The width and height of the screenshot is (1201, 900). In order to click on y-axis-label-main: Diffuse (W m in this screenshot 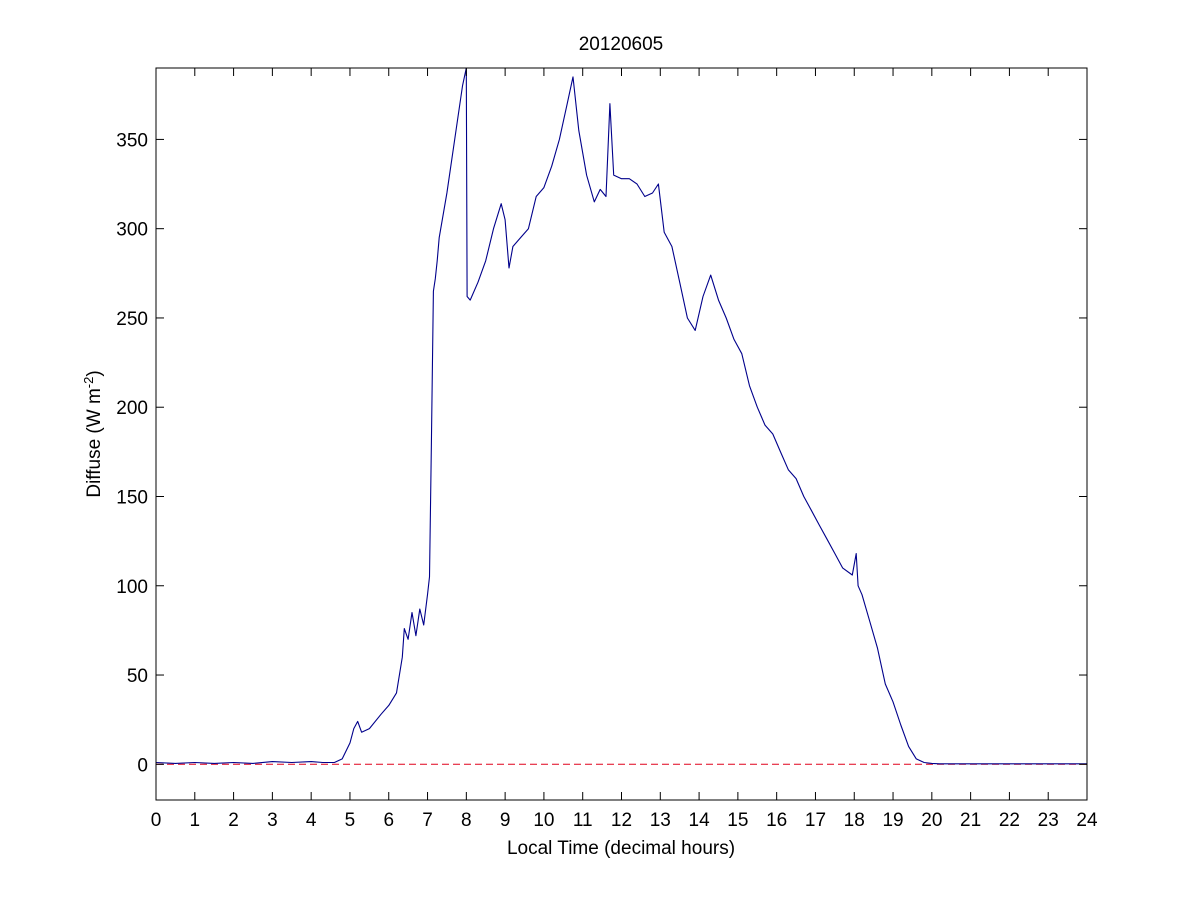, I will do `click(94, 442)`.